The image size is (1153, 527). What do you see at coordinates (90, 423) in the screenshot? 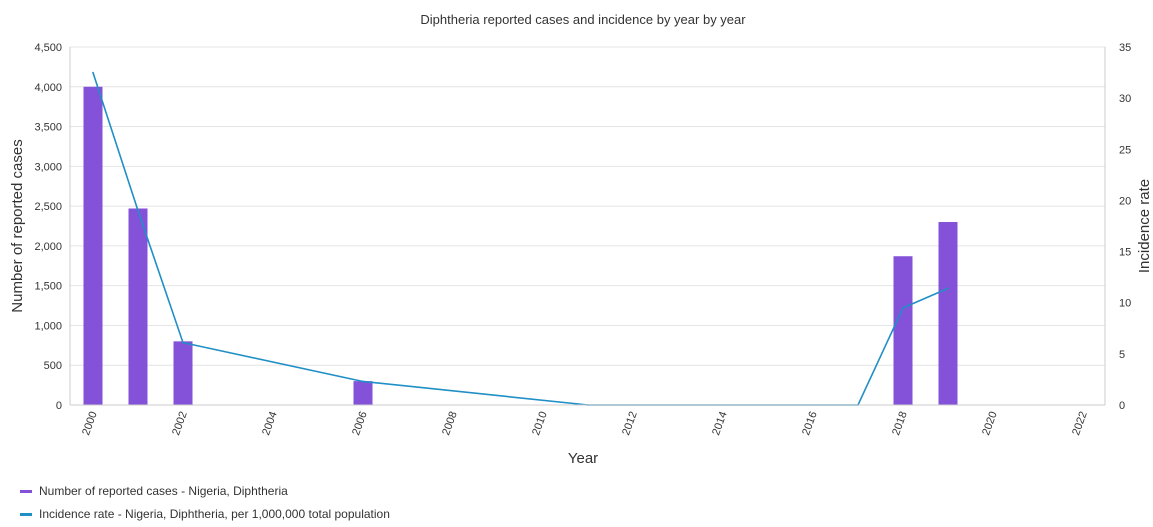
I see `x-tick-label: 2000` at bounding box center [90, 423].